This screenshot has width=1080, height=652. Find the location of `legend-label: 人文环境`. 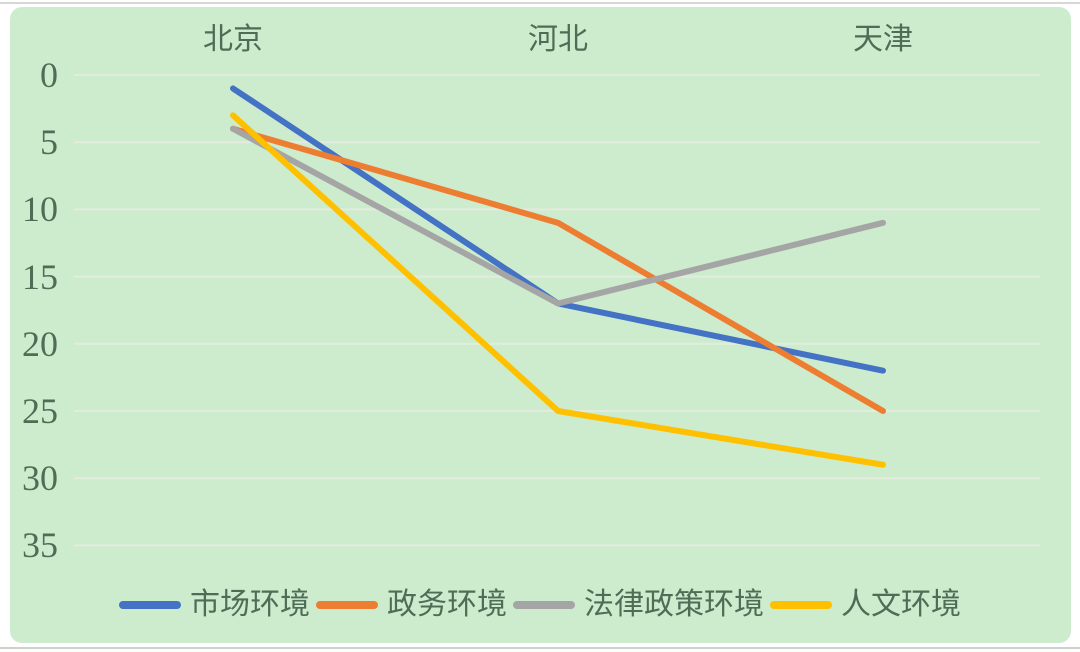

legend-label: 人文环境 is located at coordinates (901, 604).